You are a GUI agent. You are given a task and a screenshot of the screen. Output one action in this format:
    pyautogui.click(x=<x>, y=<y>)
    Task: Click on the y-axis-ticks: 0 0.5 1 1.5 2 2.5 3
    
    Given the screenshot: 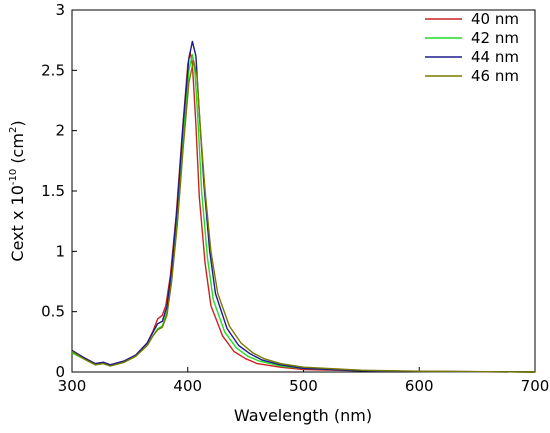 What is the action you would take?
    pyautogui.click(x=59, y=191)
    